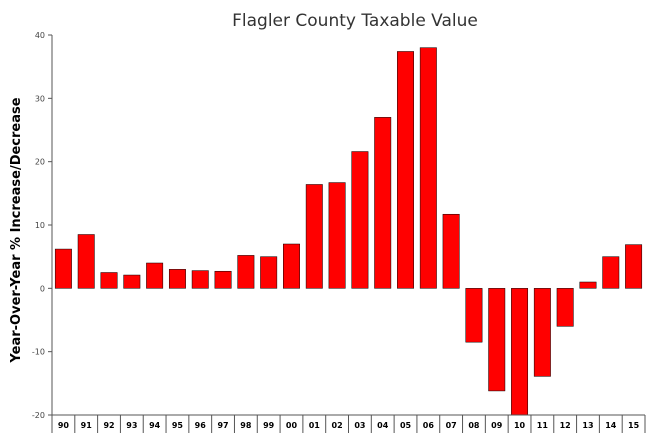 The image size is (650, 440). I want to click on y-tick-label: 10, so click(40, 225).